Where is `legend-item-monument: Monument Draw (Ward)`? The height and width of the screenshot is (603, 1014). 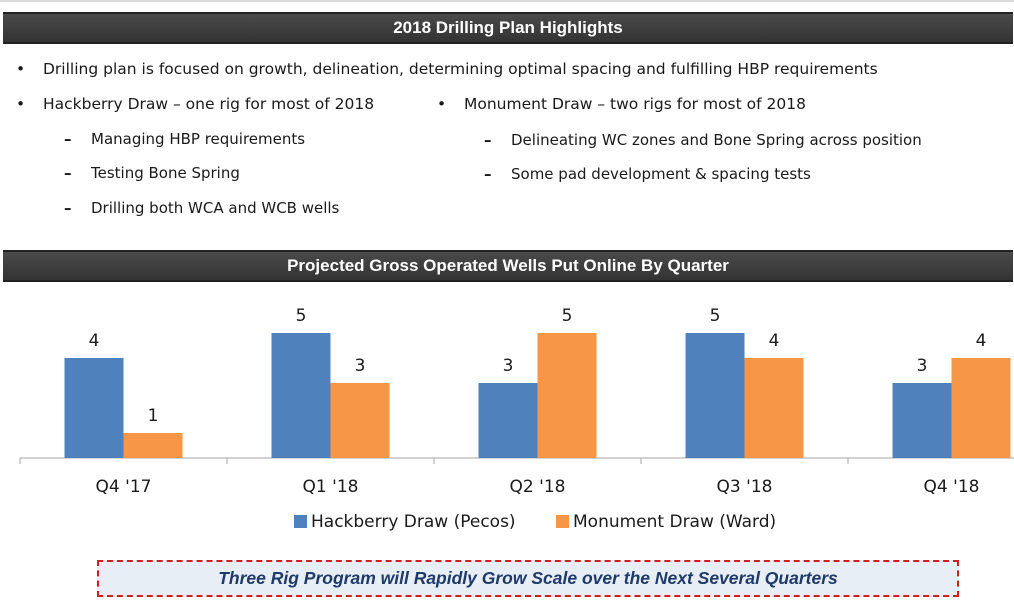 legend-item-monument: Monument Draw (Ward) is located at coordinates (666, 522).